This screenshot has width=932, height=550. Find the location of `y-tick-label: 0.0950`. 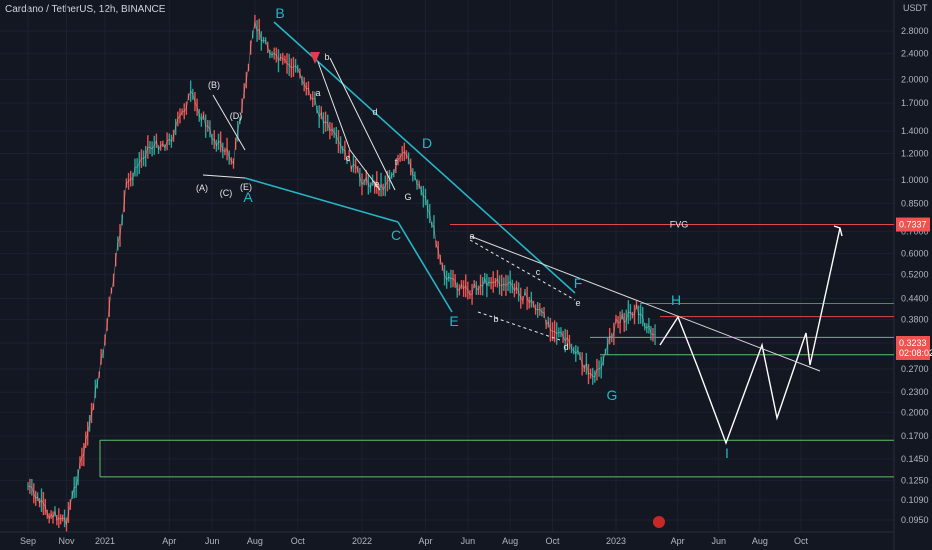

y-tick-label: 0.0950 is located at coordinates (915, 520).